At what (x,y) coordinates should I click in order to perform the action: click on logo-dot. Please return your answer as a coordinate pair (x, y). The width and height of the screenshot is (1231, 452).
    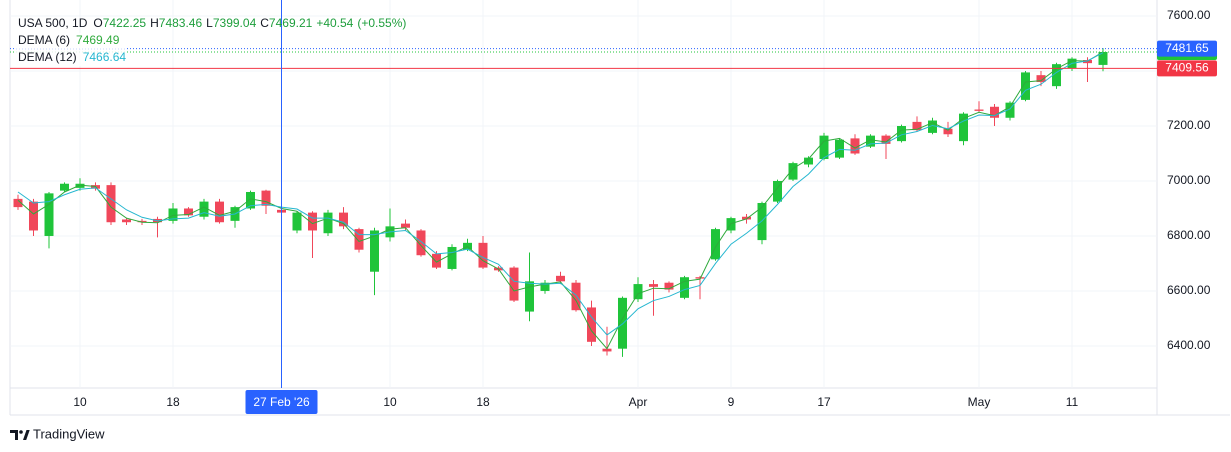
    Looking at the image, I should click on (21, 432).